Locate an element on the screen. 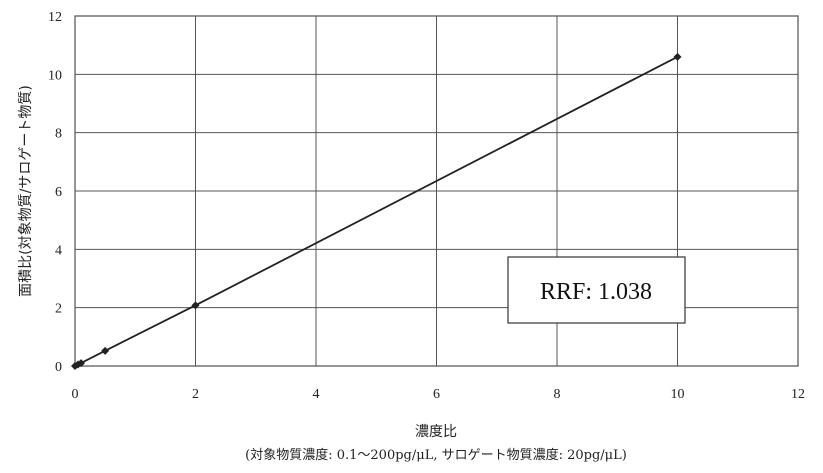  x-tick-label: 8 is located at coordinates (557, 394).